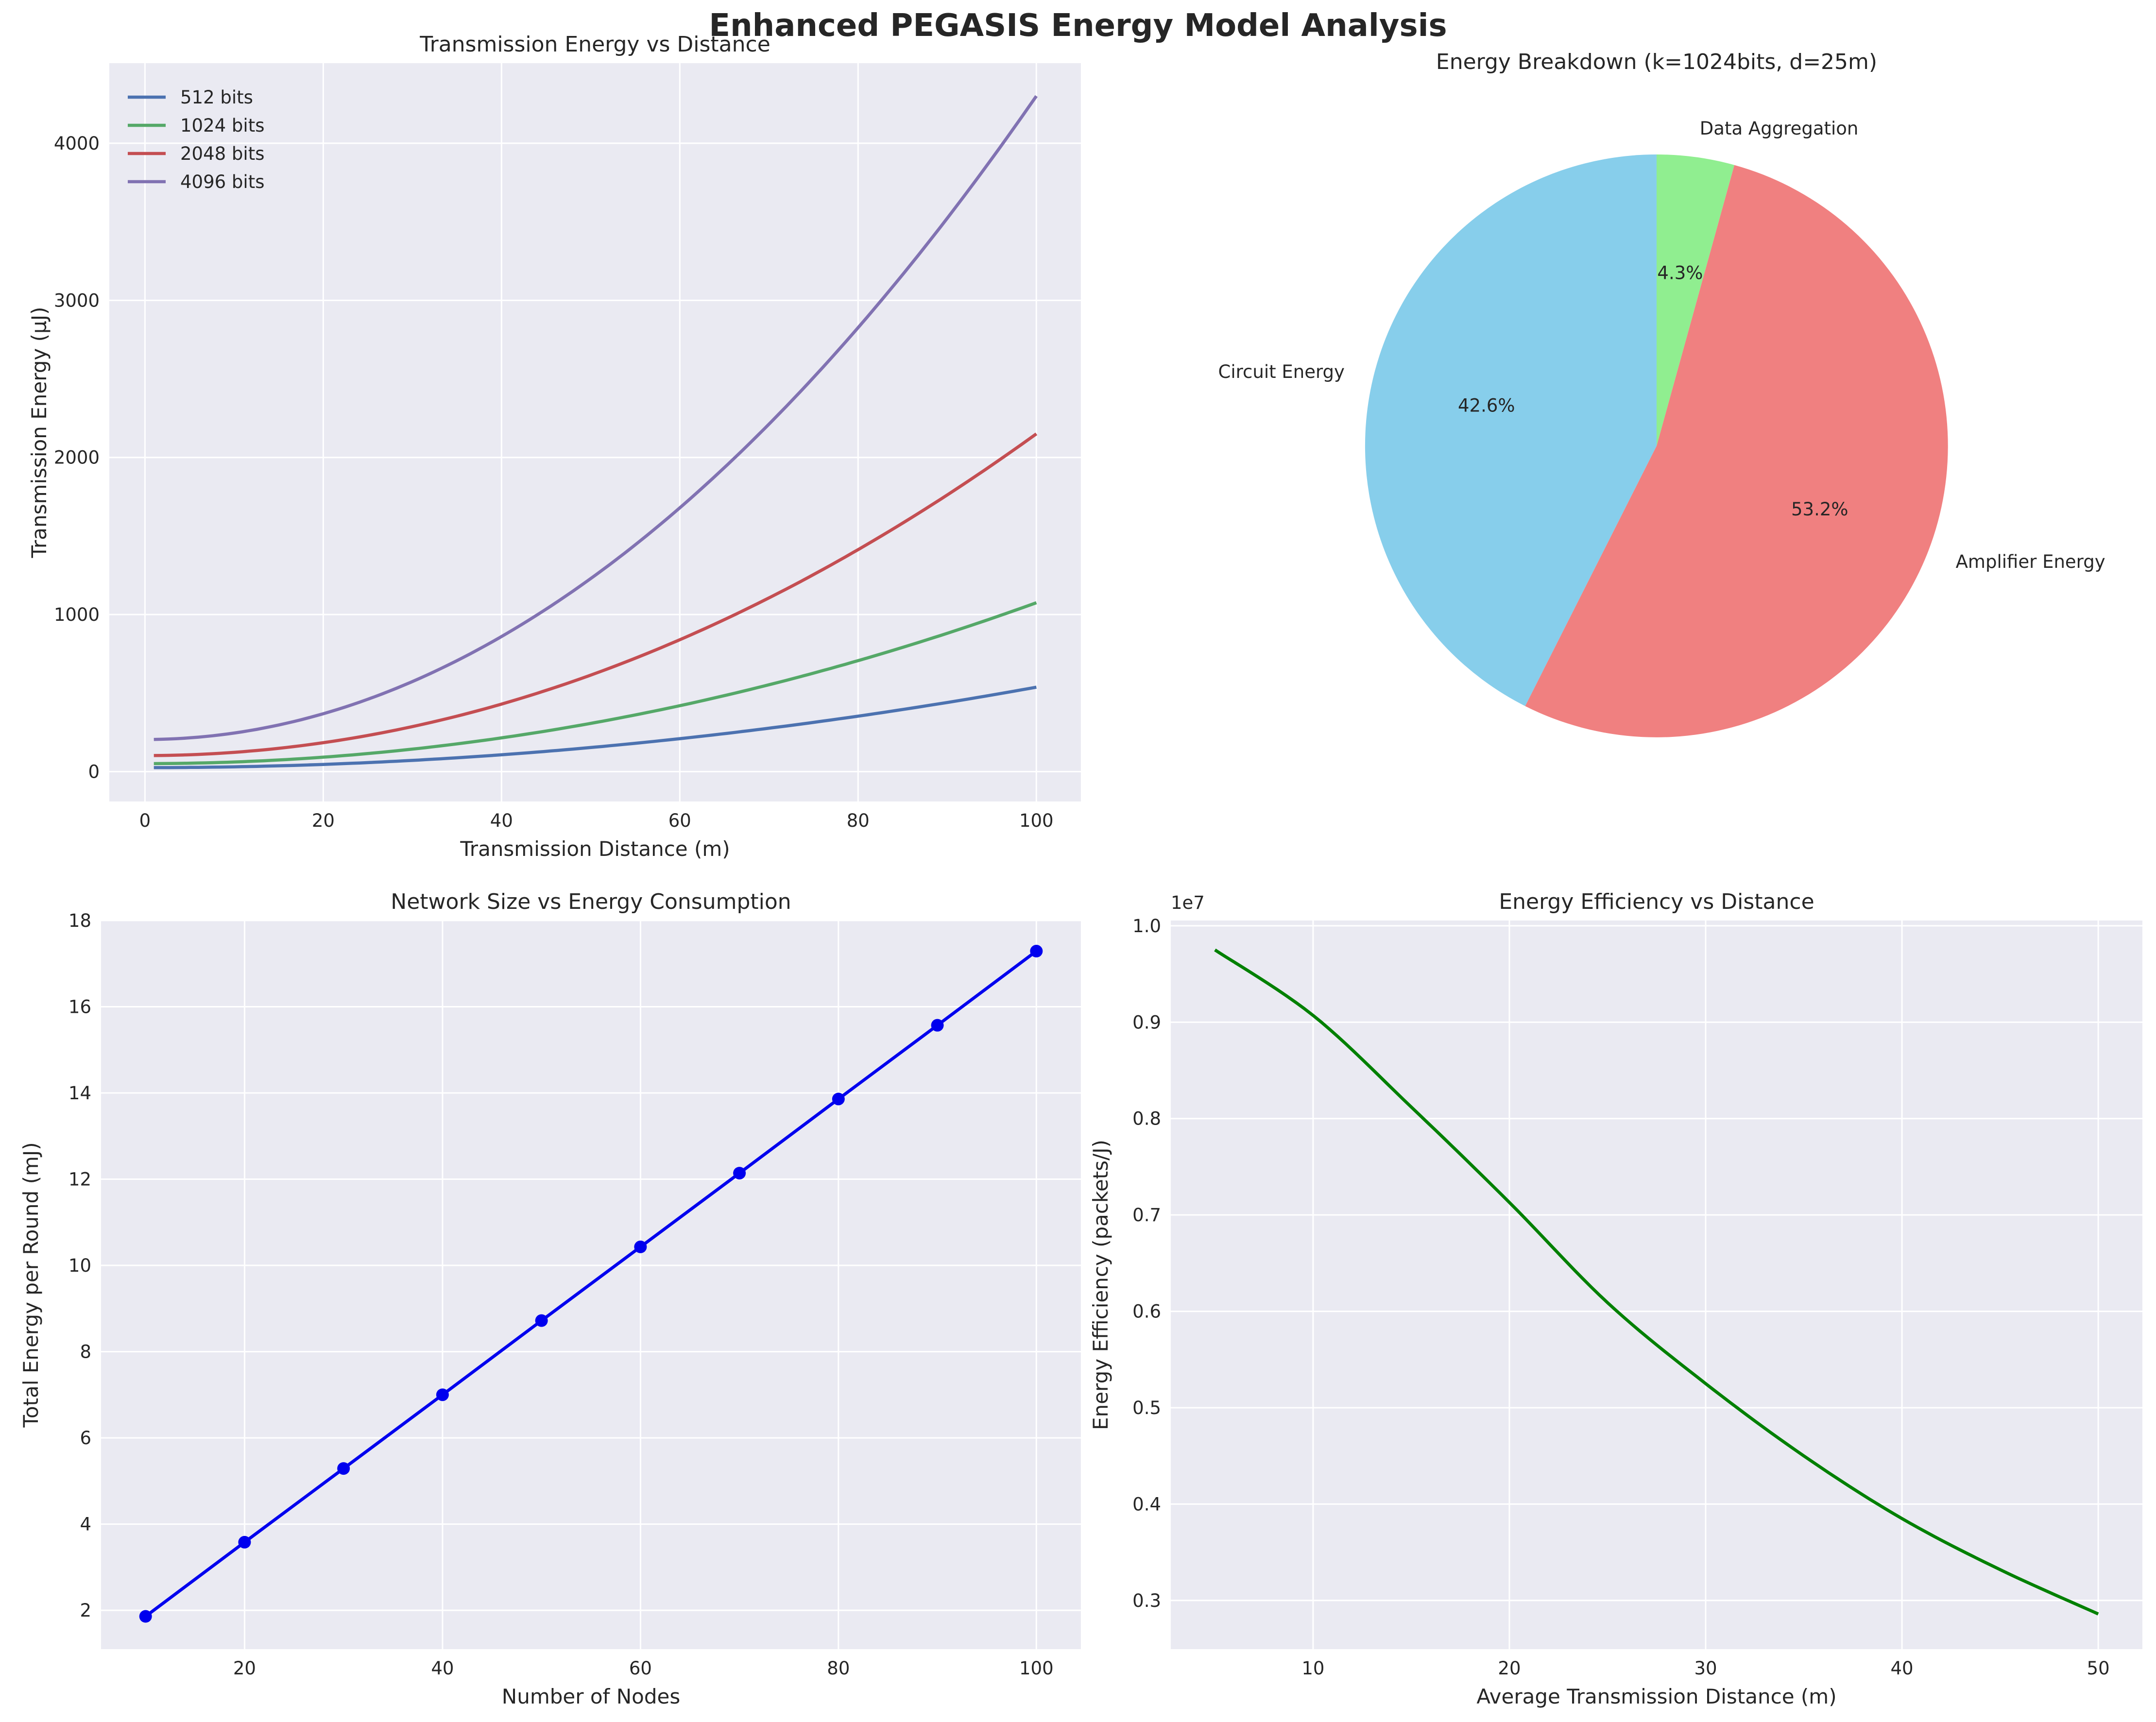 The height and width of the screenshot is (1722, 2156). I want to click on pie-slice-label: Amplifier Energy, so click(2030, 561).